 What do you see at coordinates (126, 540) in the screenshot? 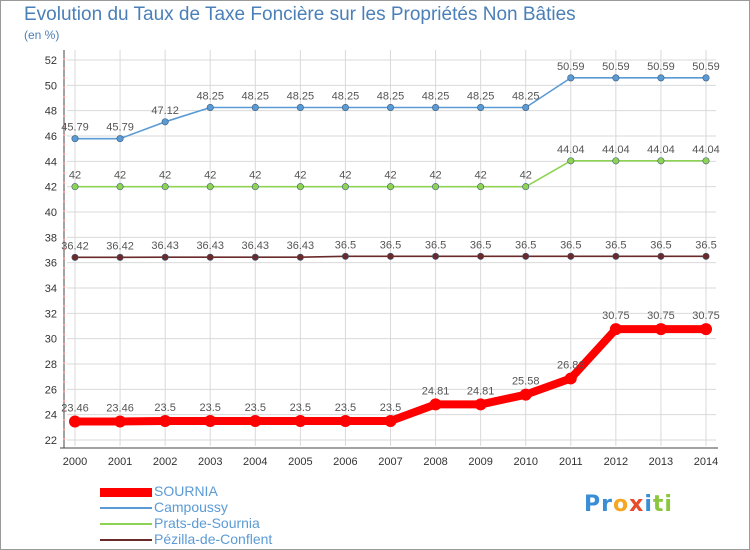
I see `legend-swatch-pezilla-de-conflent` at bounding box center [126, 540].